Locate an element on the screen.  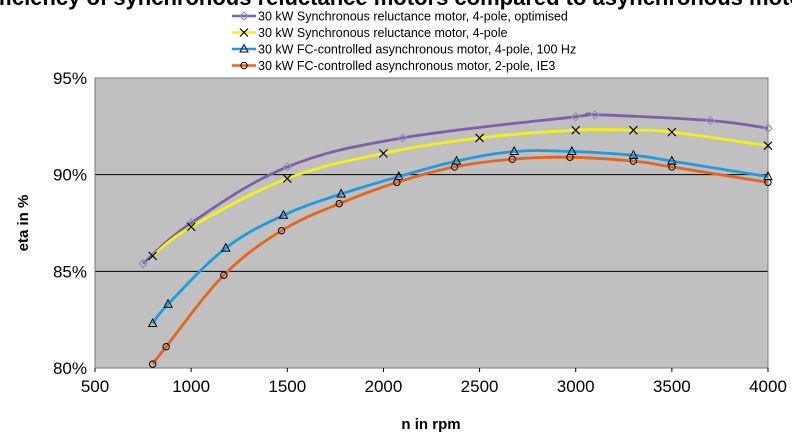
x-tick-label: 1000 is located at coordinates (191, 386).